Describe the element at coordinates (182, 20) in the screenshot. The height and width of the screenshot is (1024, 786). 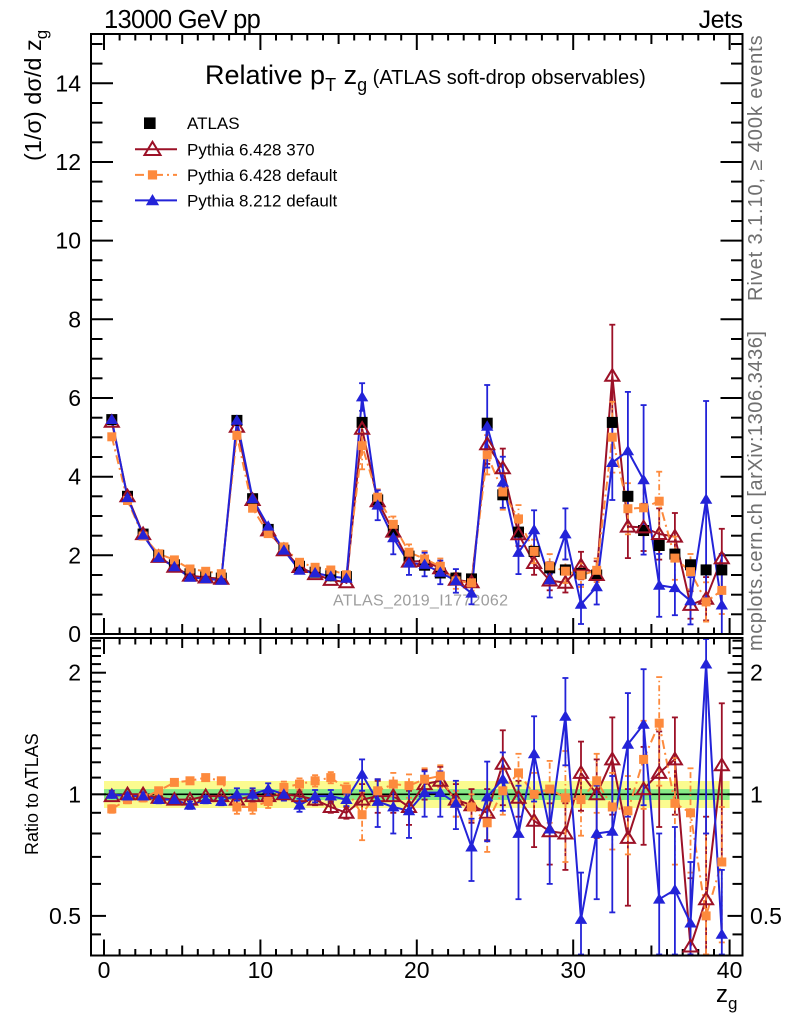
I see `svg-text: 13000 GeV pp` at that location.